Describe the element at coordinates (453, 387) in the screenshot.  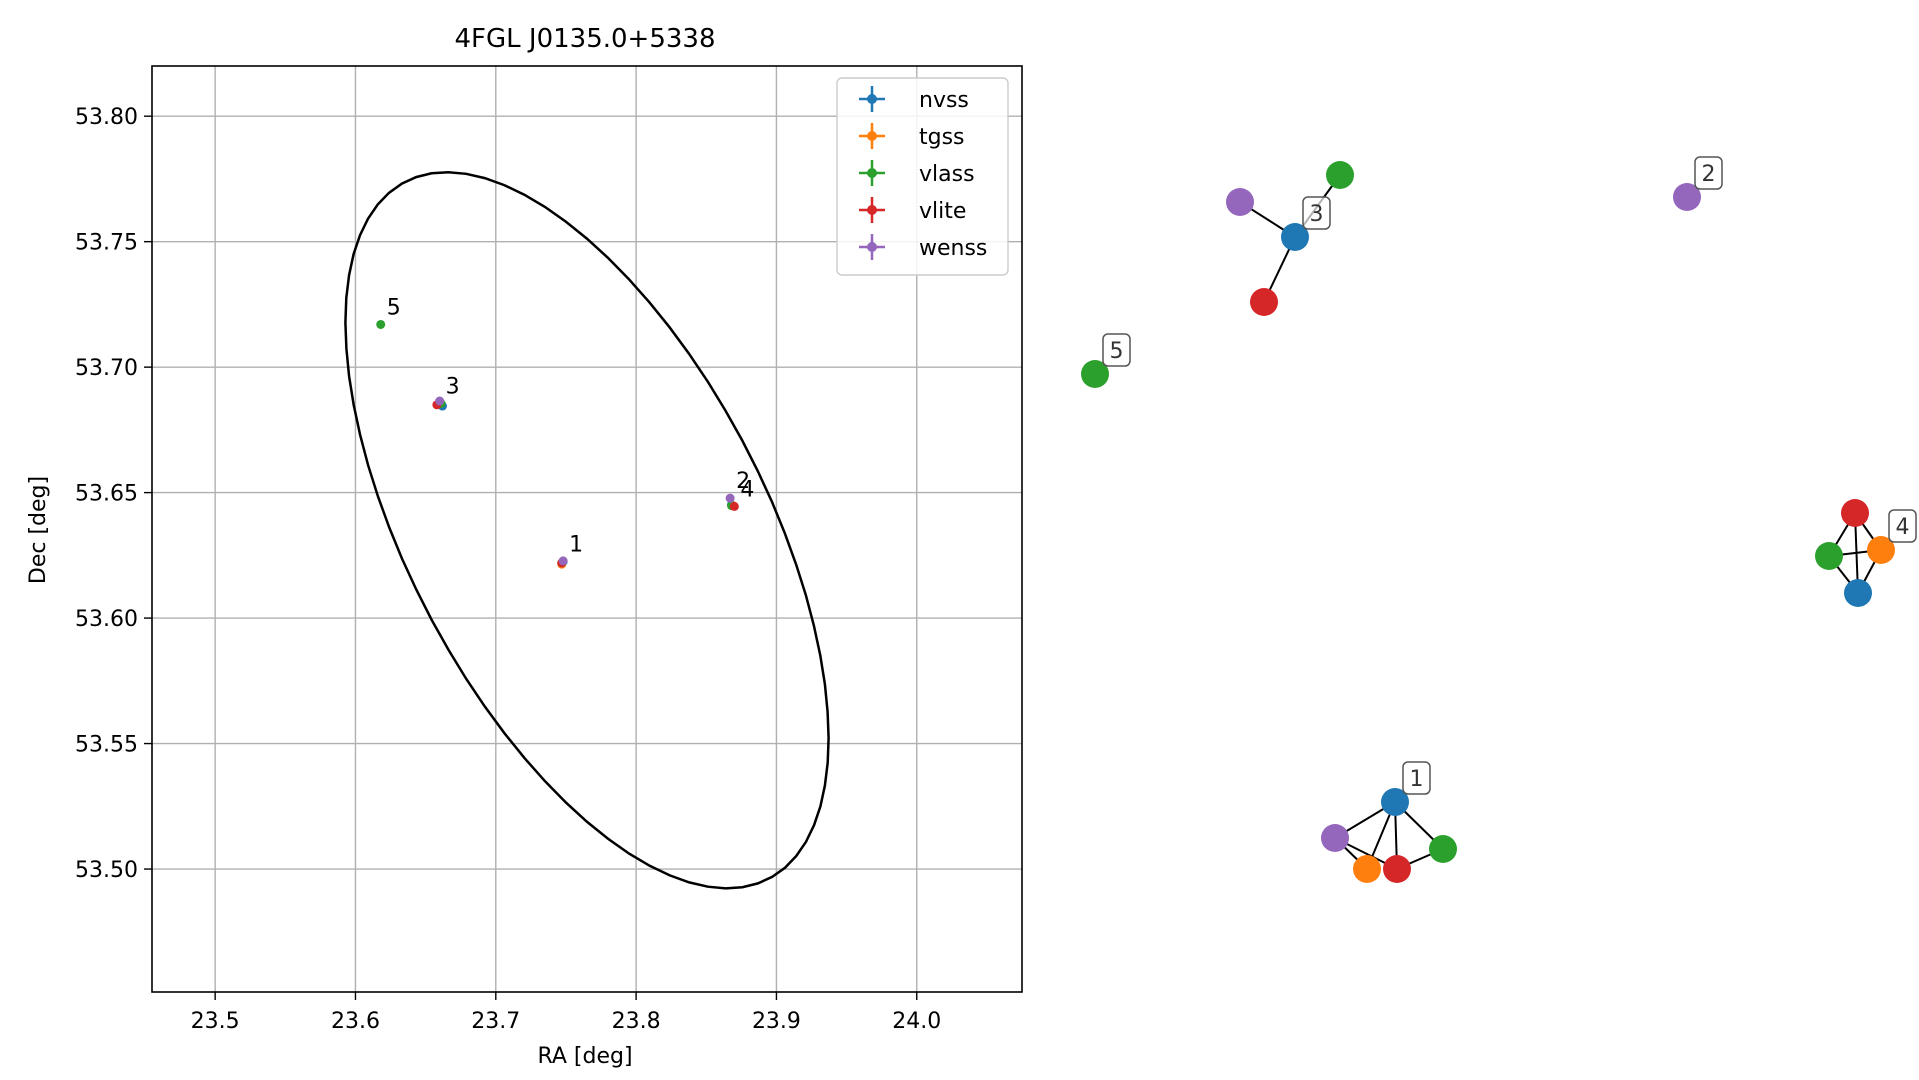
I see `point-annotation: 3` at that location.